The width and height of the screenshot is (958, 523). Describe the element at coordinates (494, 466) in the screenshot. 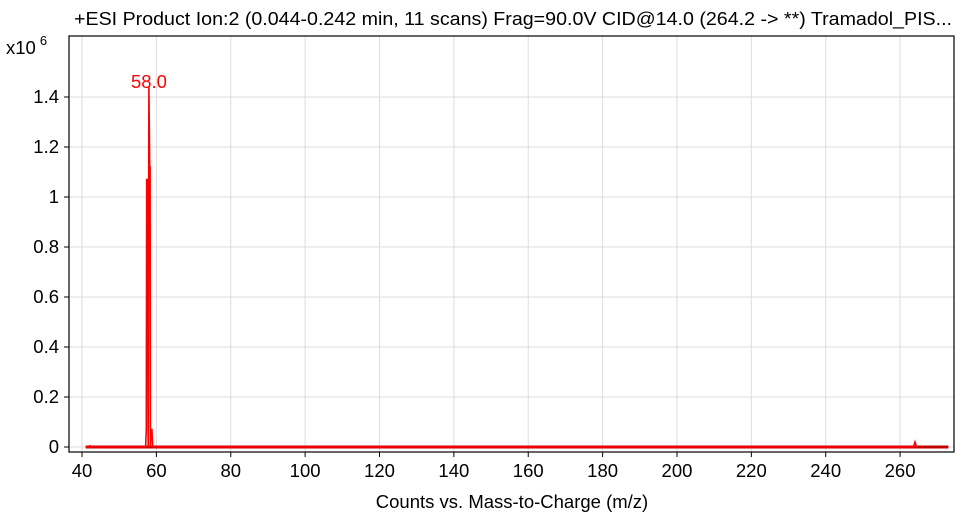

I see `x-axis-ticks: 40 60 80 100 120 140 160 180 200 220 240 260` at that location.